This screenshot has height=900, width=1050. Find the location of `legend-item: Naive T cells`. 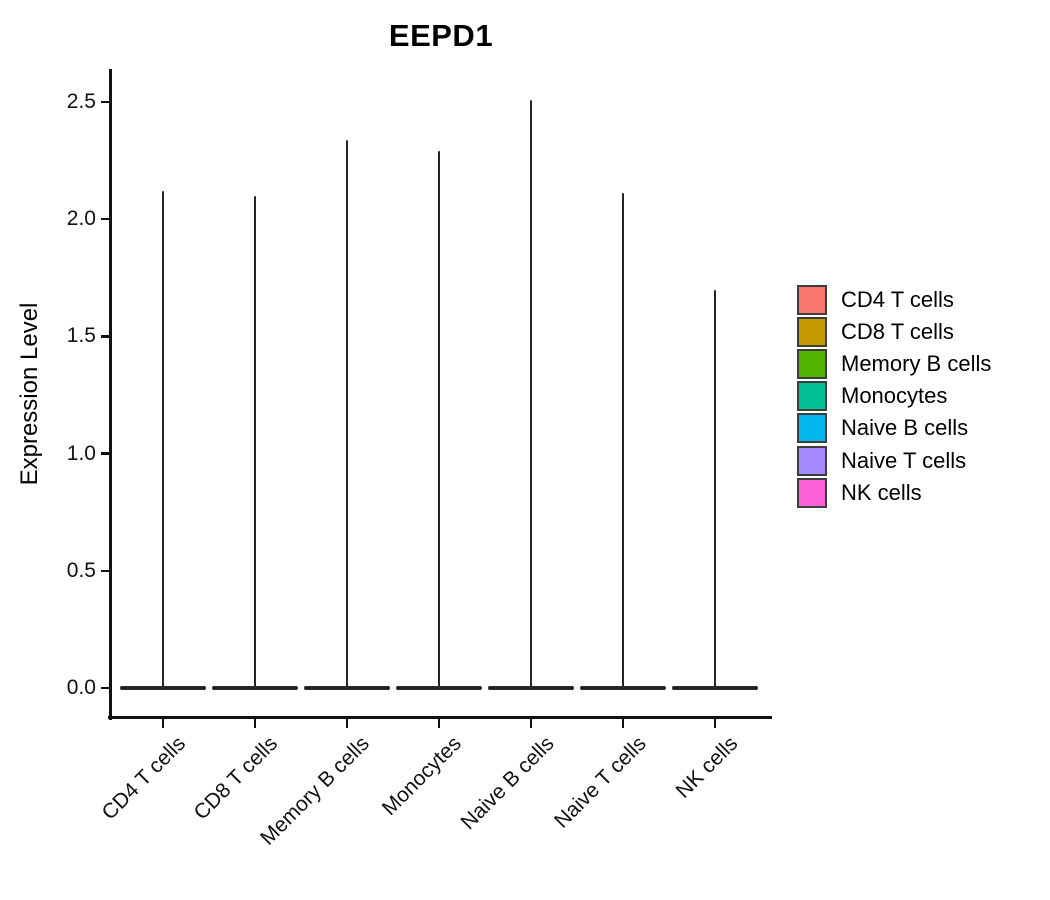

legend-item: Naive T cells is located at coordinates (894, 460).